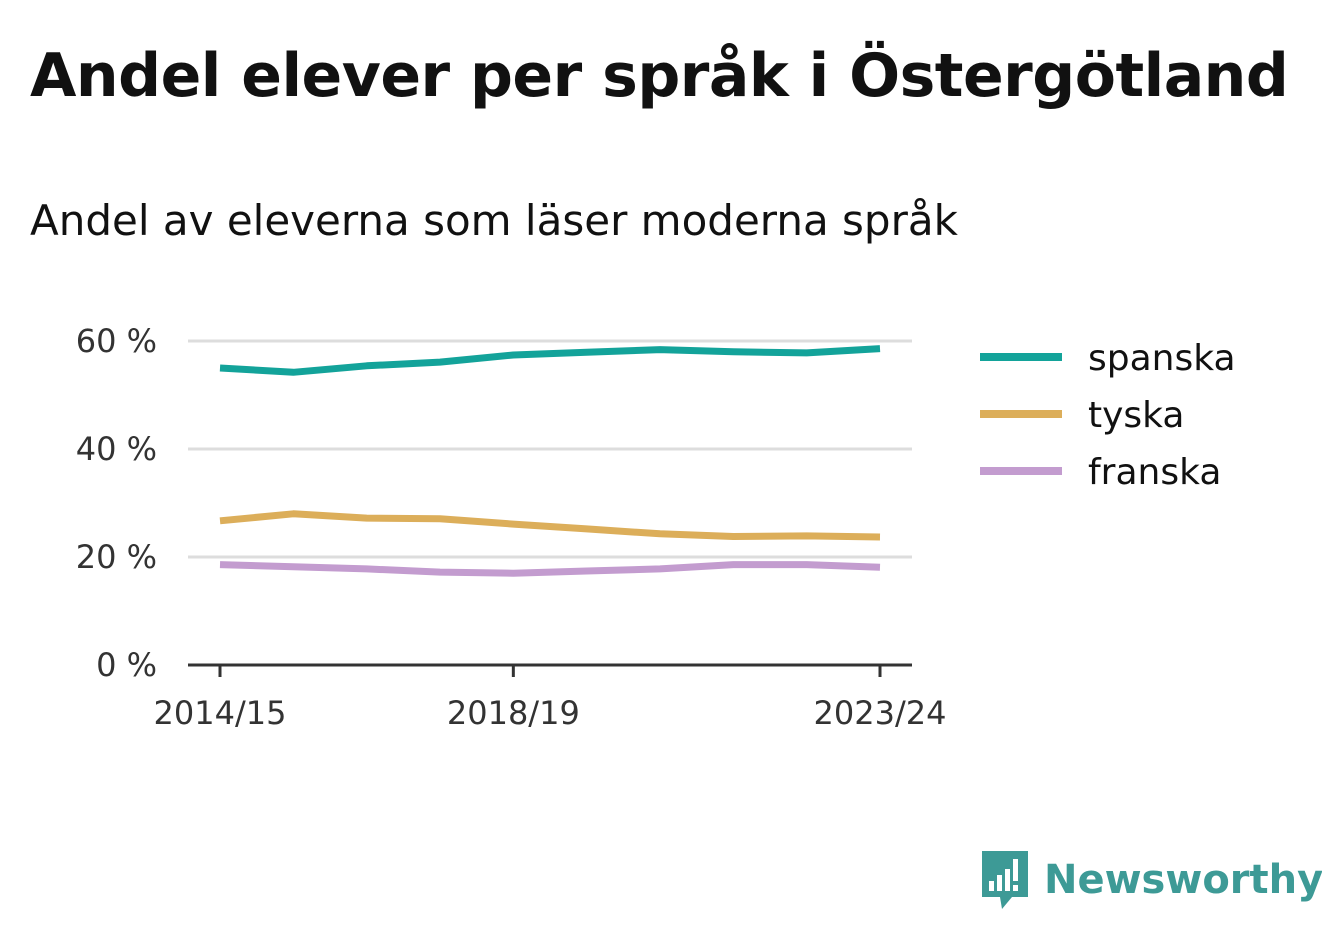 This screenshot has height=939, width=1322. I want to click on y-tick-label: 40 %, so click(116, 449).